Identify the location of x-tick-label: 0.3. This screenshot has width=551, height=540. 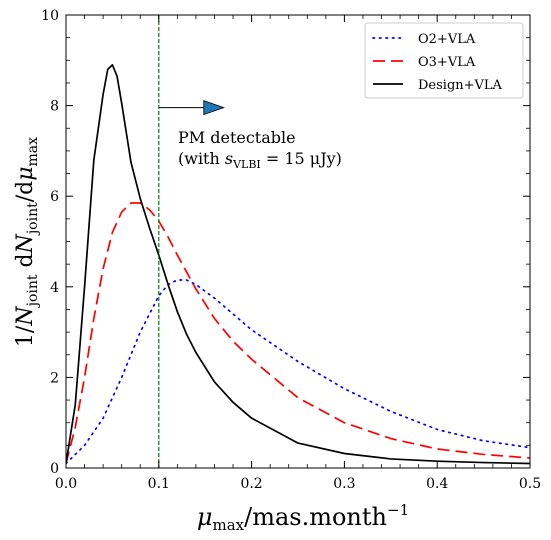
(344, 484).